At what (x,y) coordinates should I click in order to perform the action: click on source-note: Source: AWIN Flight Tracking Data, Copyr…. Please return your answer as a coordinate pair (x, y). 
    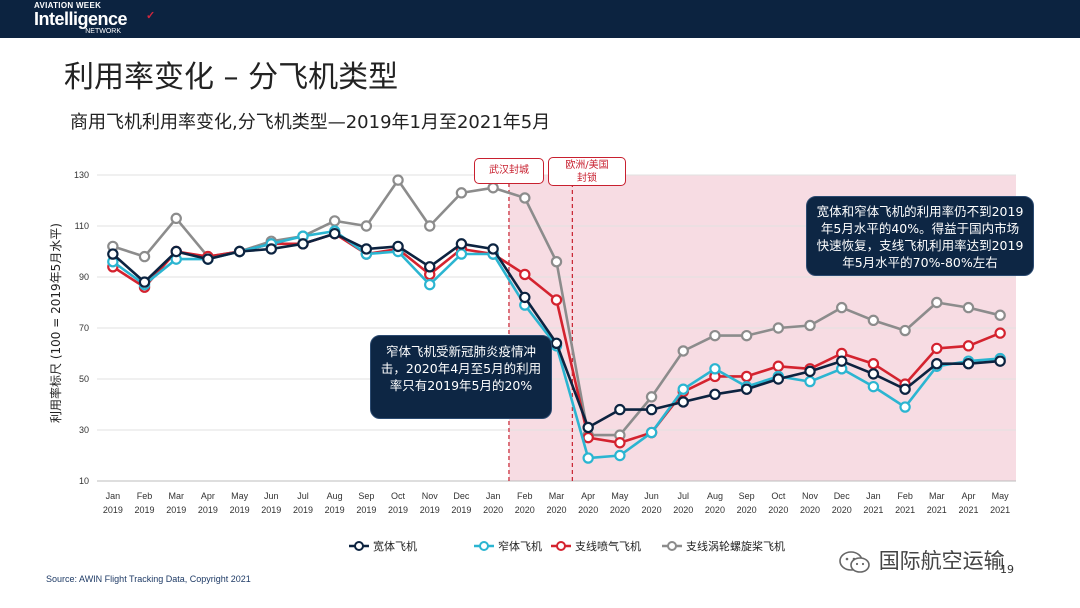
    Looking at the image, I should click on (148, 579).